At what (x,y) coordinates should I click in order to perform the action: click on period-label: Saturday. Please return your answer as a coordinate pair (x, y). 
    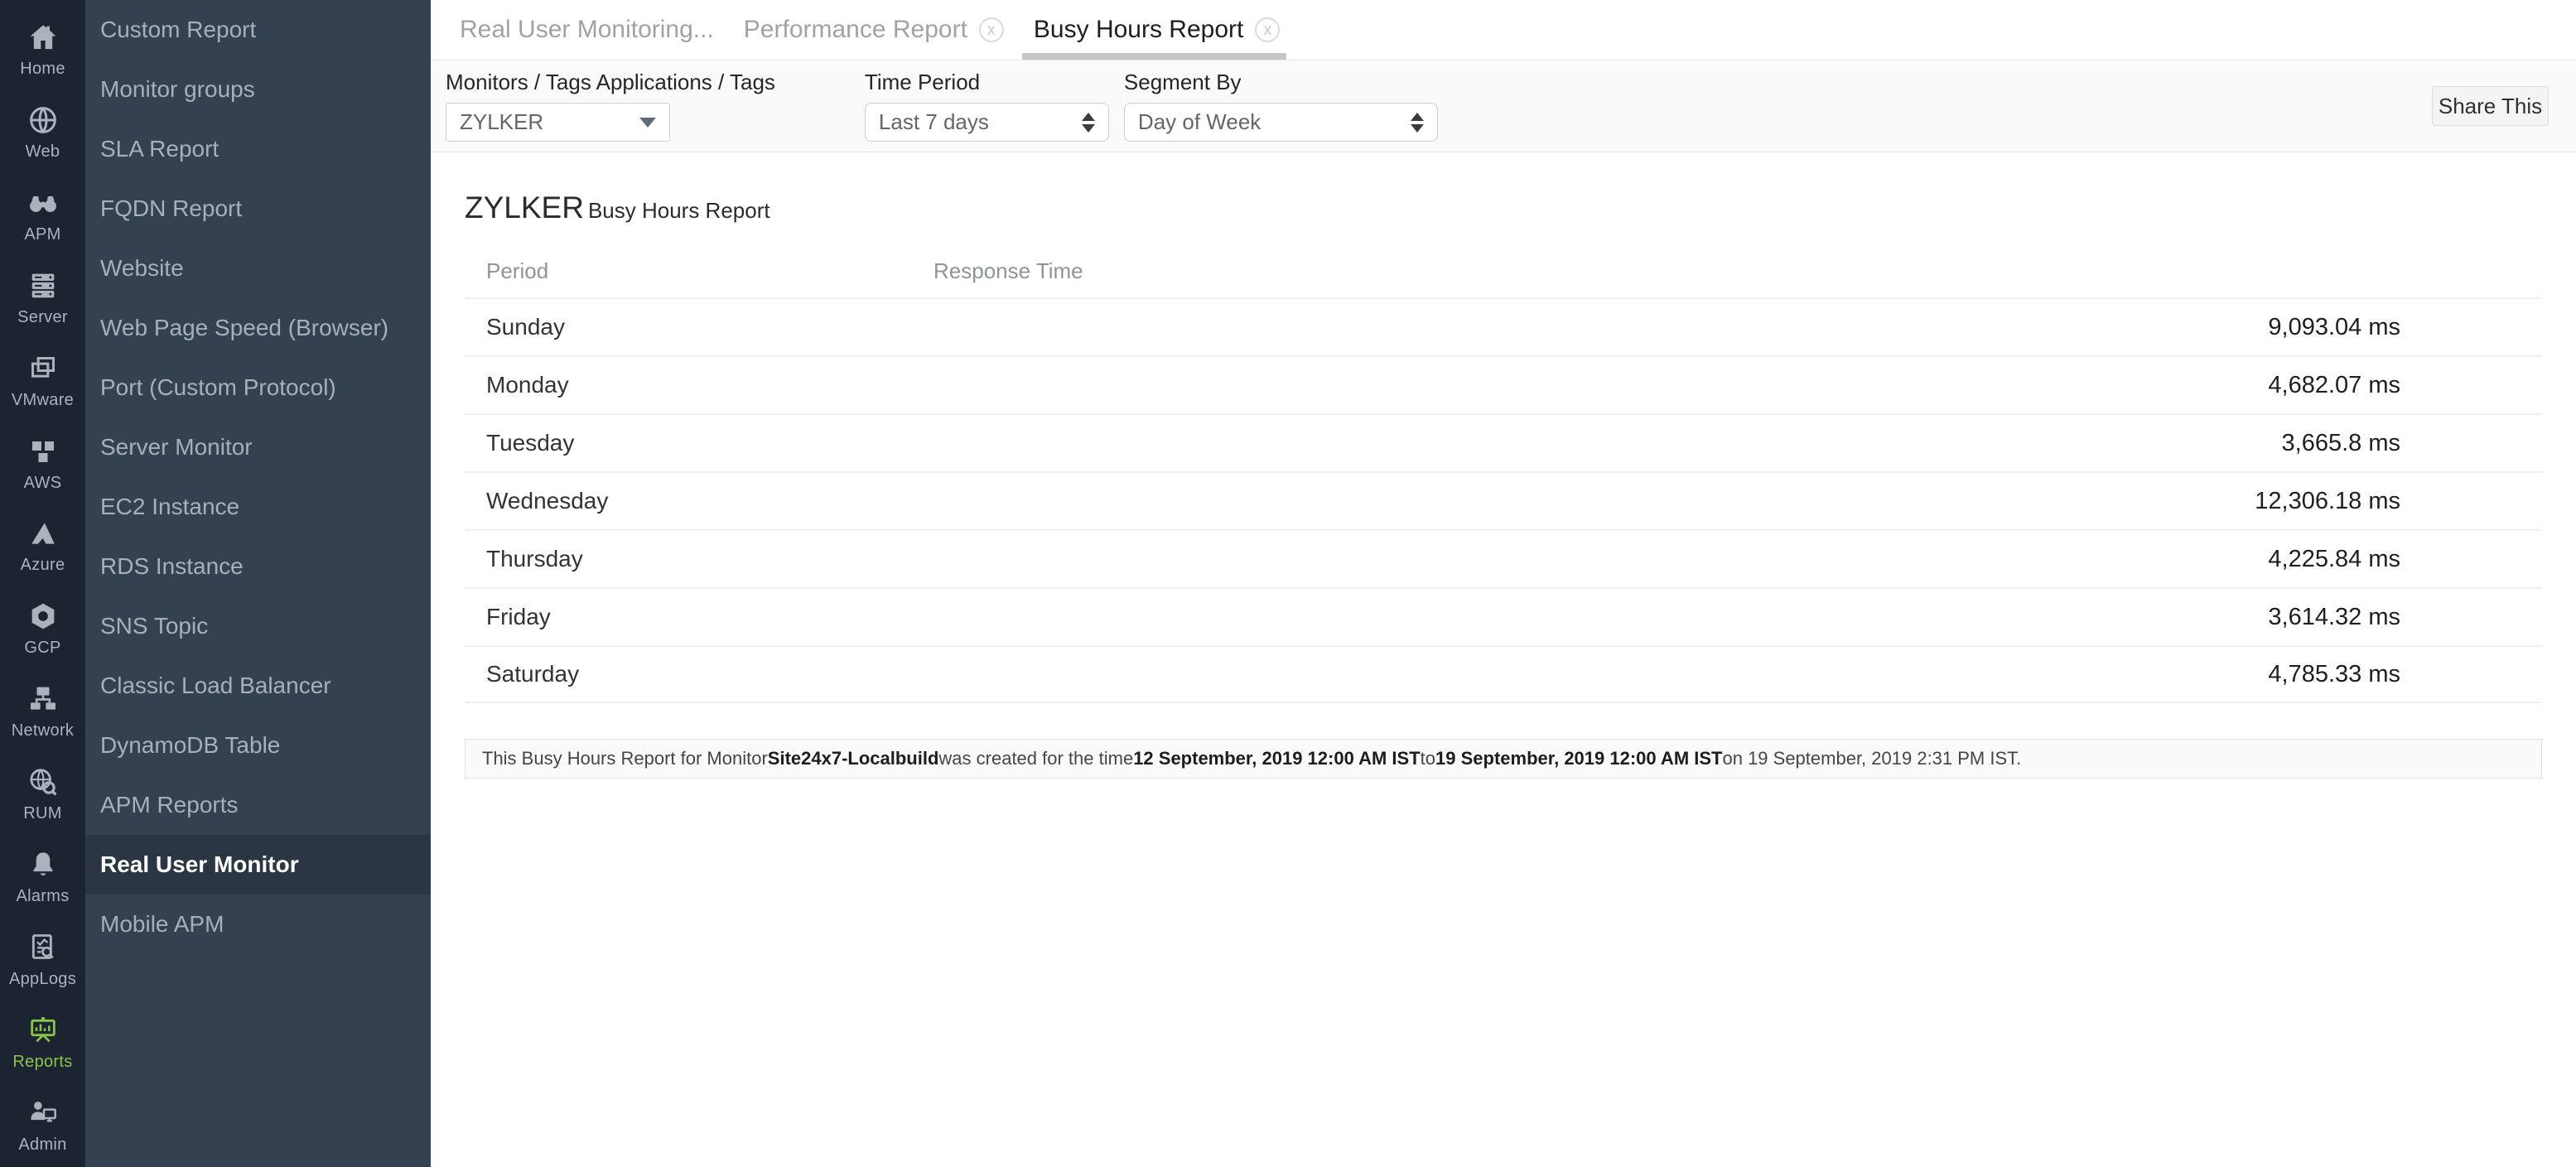
    Looking at the image, I should click on (533, 674).